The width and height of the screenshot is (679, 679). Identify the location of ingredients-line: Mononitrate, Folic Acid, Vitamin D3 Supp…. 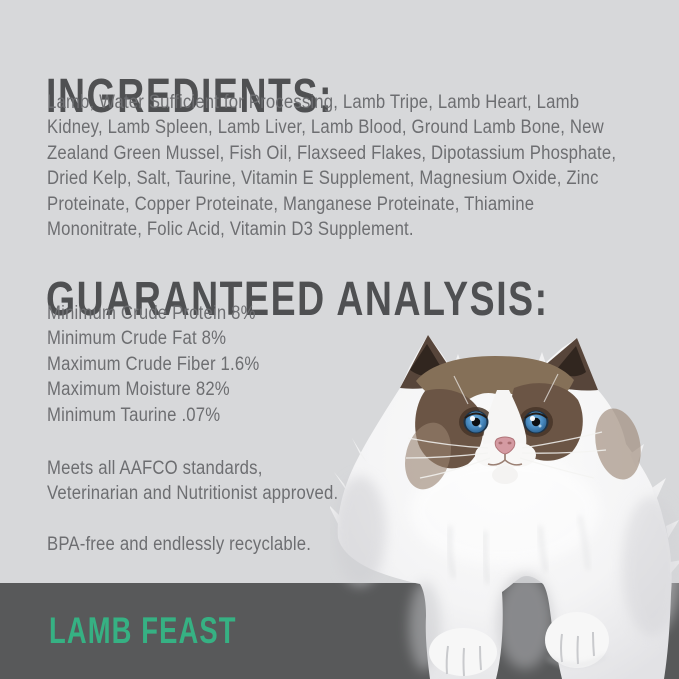
(230, 230).